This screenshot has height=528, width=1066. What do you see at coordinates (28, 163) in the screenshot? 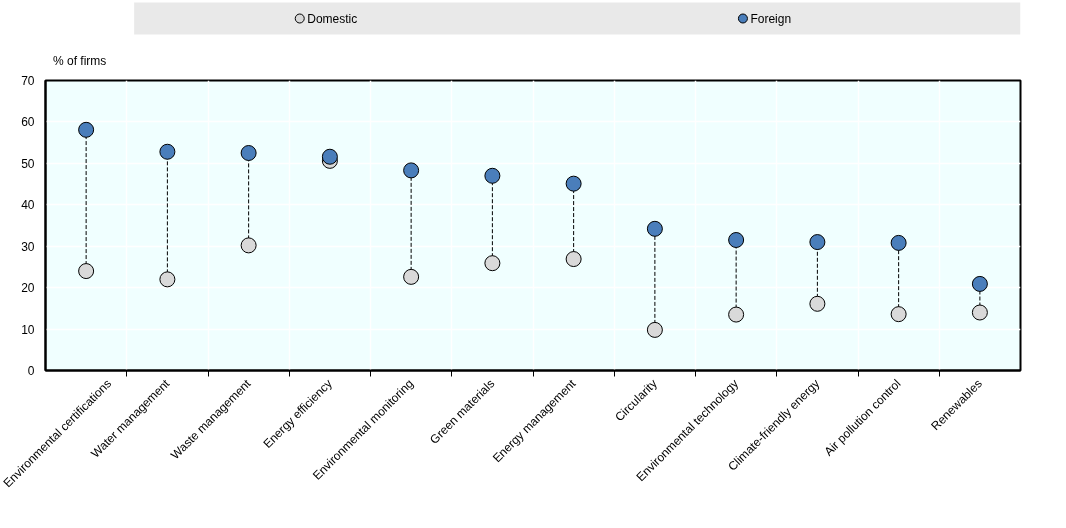
I see `y-tick-label: 50` at bounding box center [28, 163].